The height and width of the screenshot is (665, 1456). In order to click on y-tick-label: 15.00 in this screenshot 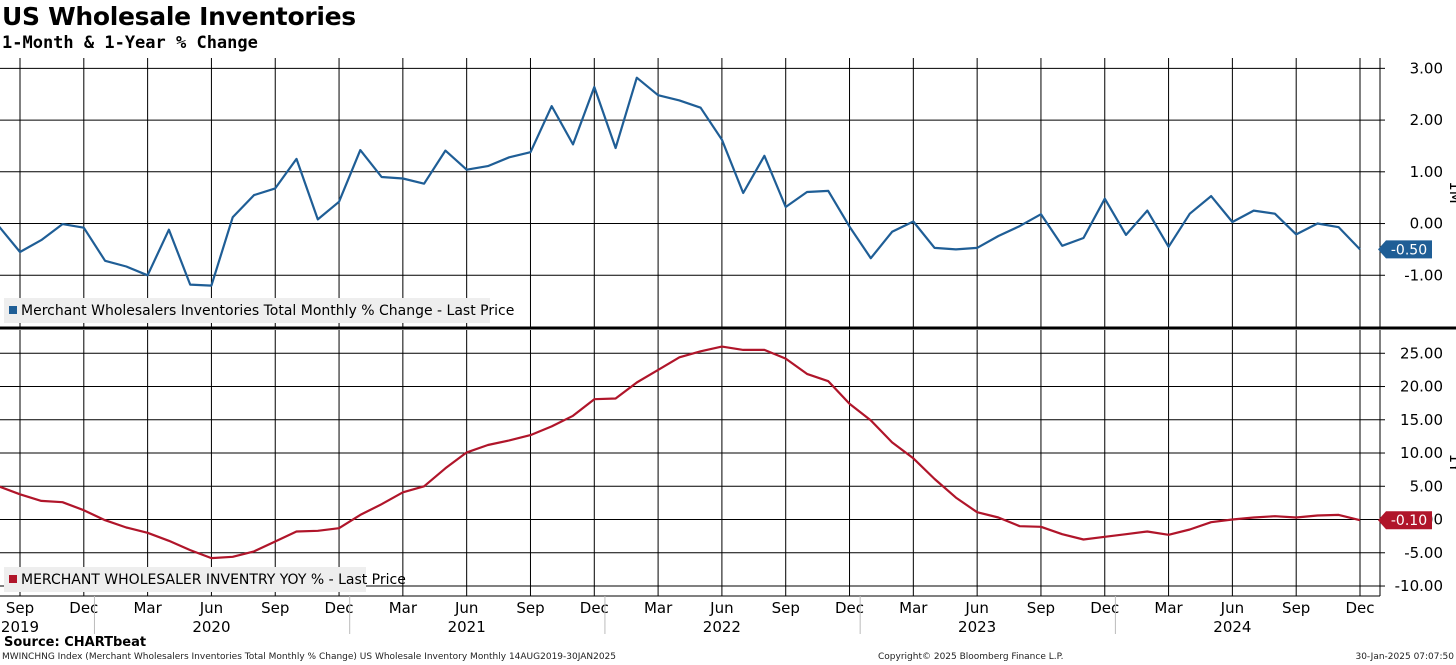, I will do `click(1421, 420)`.